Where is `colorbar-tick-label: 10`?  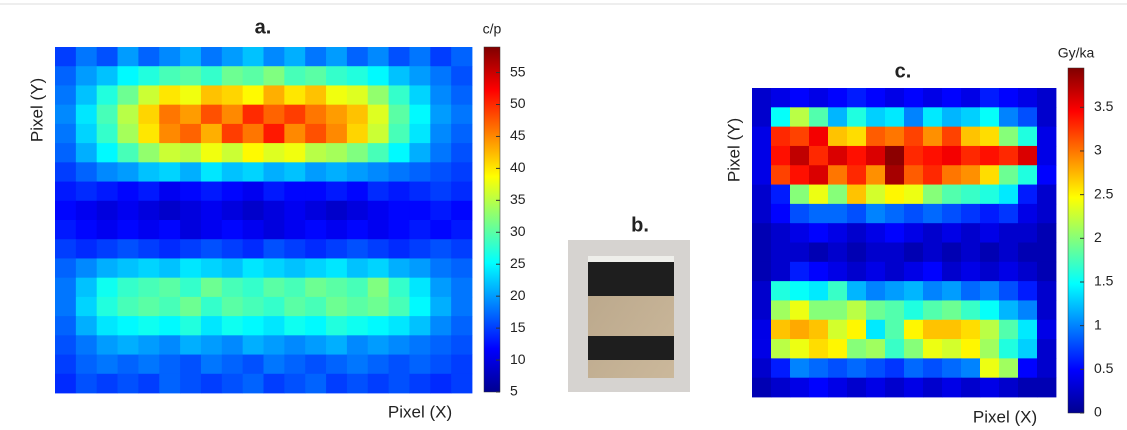
colorbar-tick-label: 10 is located at coordinates (518, 359).